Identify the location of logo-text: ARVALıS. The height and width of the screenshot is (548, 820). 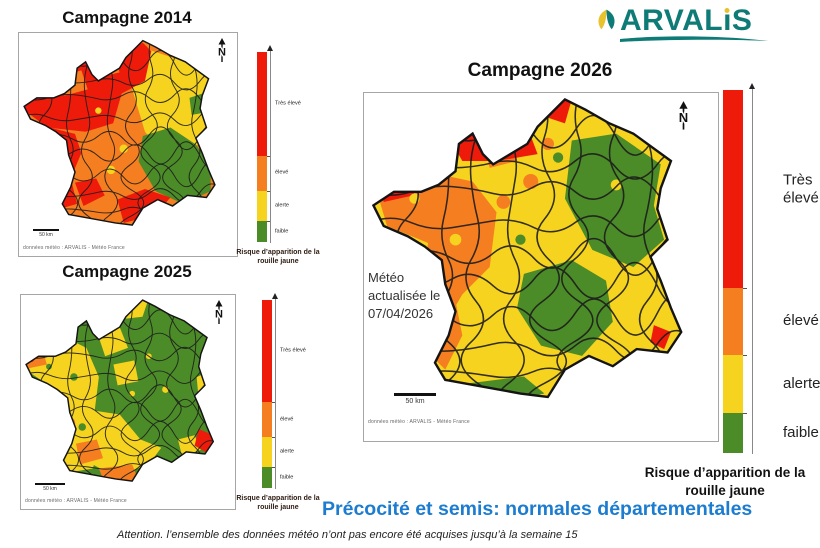
(686, 20).